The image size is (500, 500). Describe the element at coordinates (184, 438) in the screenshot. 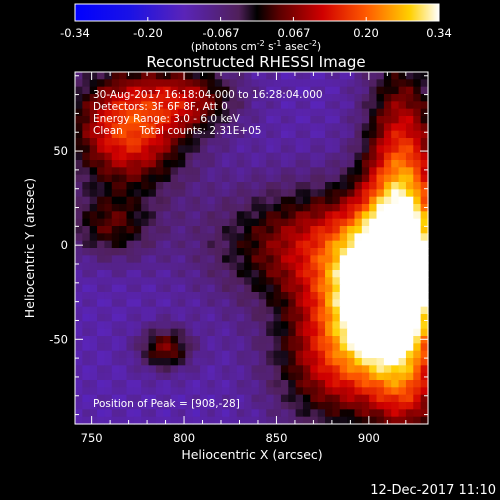

I see `x-tick-label: 800` at that location.